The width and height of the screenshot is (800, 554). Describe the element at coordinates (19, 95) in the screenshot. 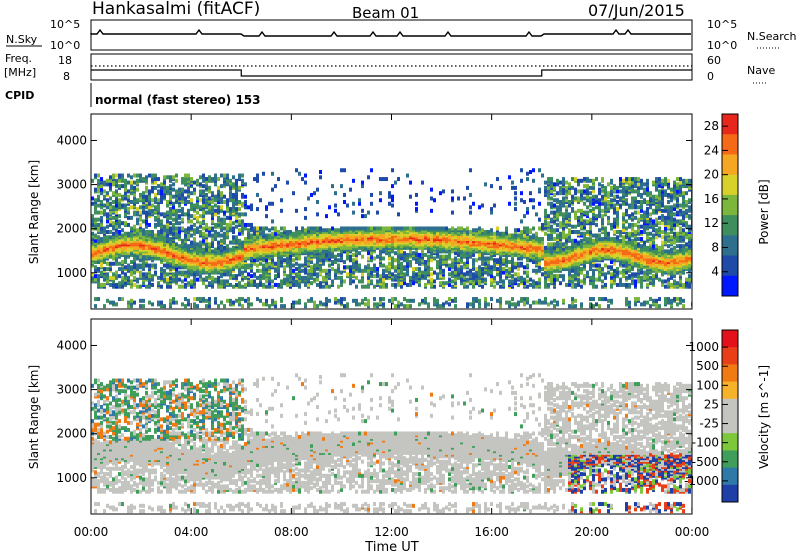

I see `cpid-label: CPID` at that location.